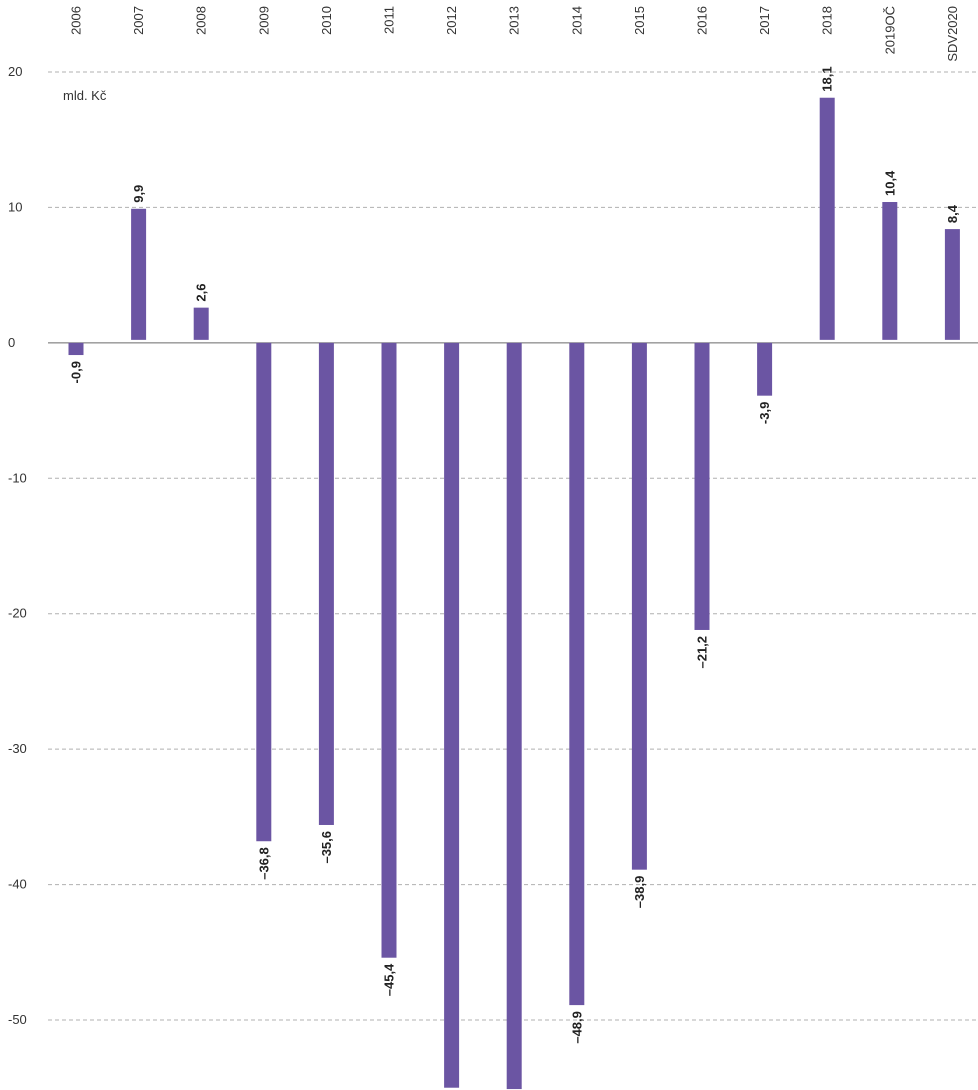 This screenshot has height=1090, width=978. Describe the element at coordinates (639, 20) in the screenshot. I see `x-tick-label: 2015` at that location.